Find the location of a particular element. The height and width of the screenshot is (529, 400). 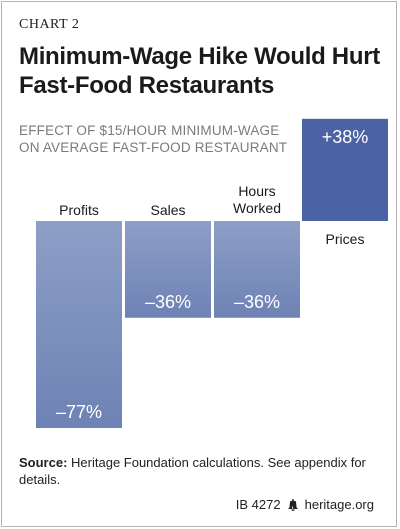

source-label: Source: is located at coordinates (43, 462).